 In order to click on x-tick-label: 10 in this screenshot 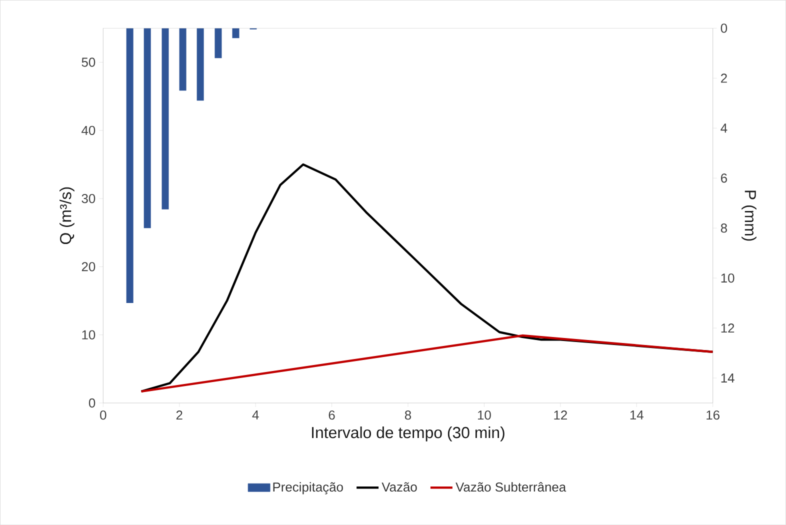, I will do `click(484, 415)`.